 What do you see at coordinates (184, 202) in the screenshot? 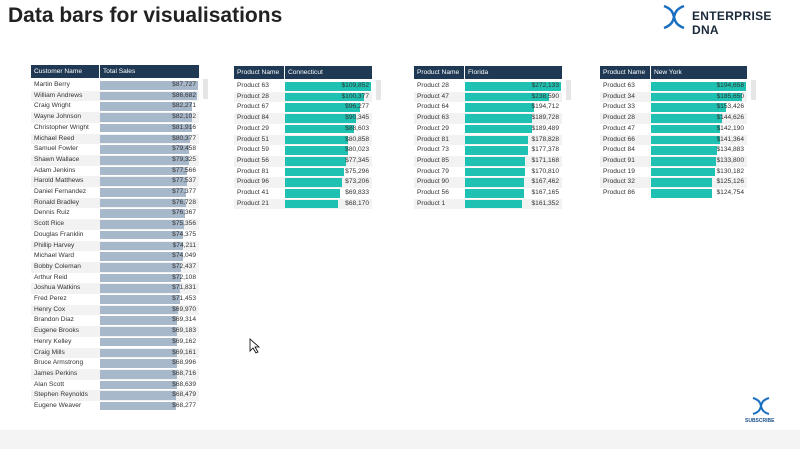
I see `value-label: $76,728` at bounding box center [184, 202].